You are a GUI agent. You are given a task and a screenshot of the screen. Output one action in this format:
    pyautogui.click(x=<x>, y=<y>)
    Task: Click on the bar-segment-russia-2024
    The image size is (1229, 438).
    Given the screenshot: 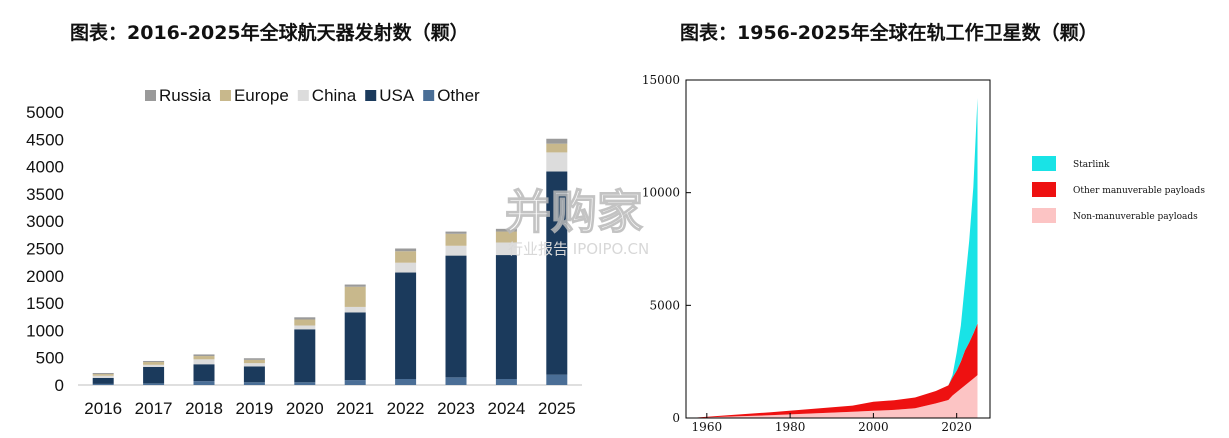 What is the action you would take?
    pyautogui.click(x=506, y=230)
    